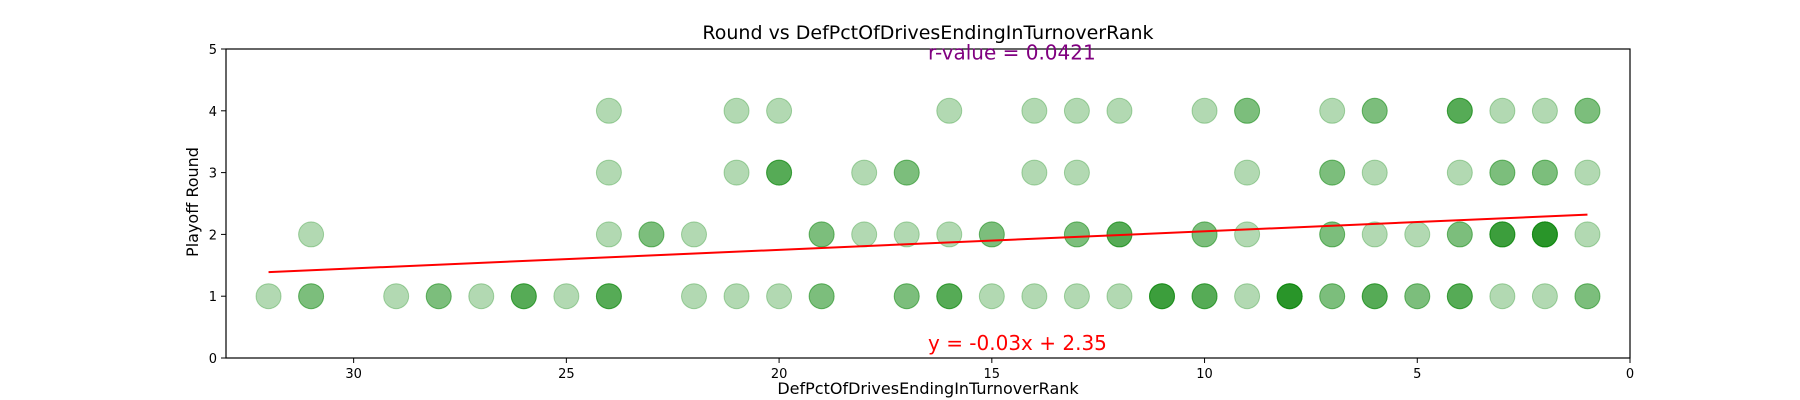 The image size is (1800, 400). I want to click on y-tick-label: 1, so click(213, 297).